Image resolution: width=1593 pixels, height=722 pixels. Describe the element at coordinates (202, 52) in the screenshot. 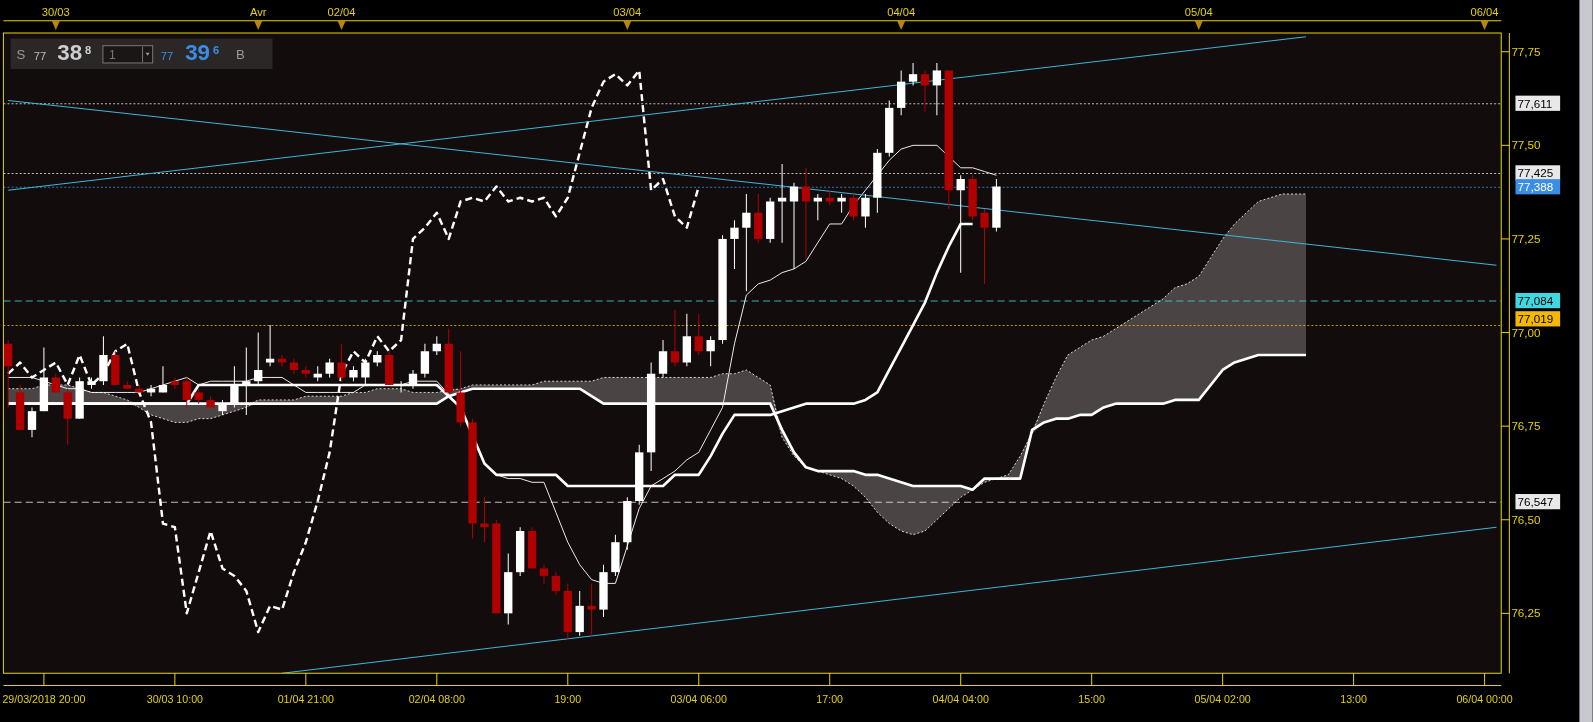

I see `annotation: 39$^{6}$` at that location.